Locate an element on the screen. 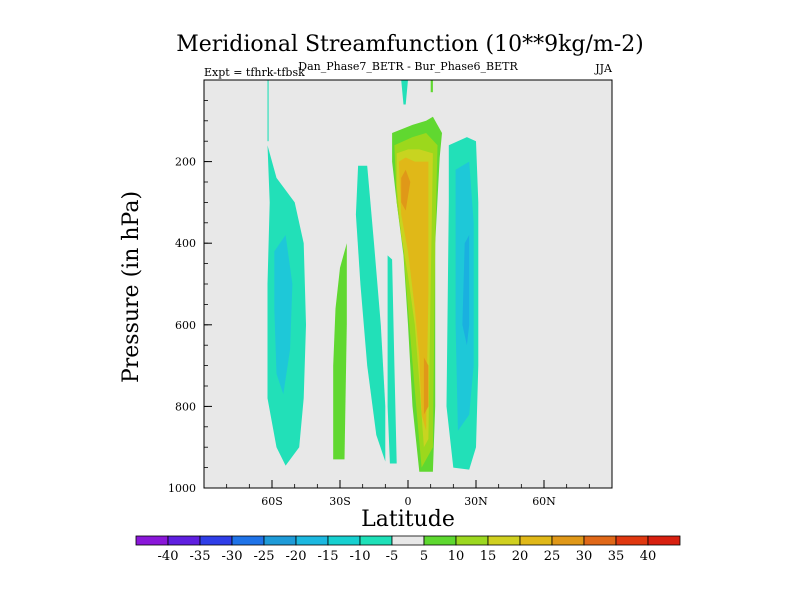 This screenshot has width=800, height=600. chart-subtitle: Dan_Phase7_BETR - Bur_Phase6_BETR is located at coordinates (408, 66).